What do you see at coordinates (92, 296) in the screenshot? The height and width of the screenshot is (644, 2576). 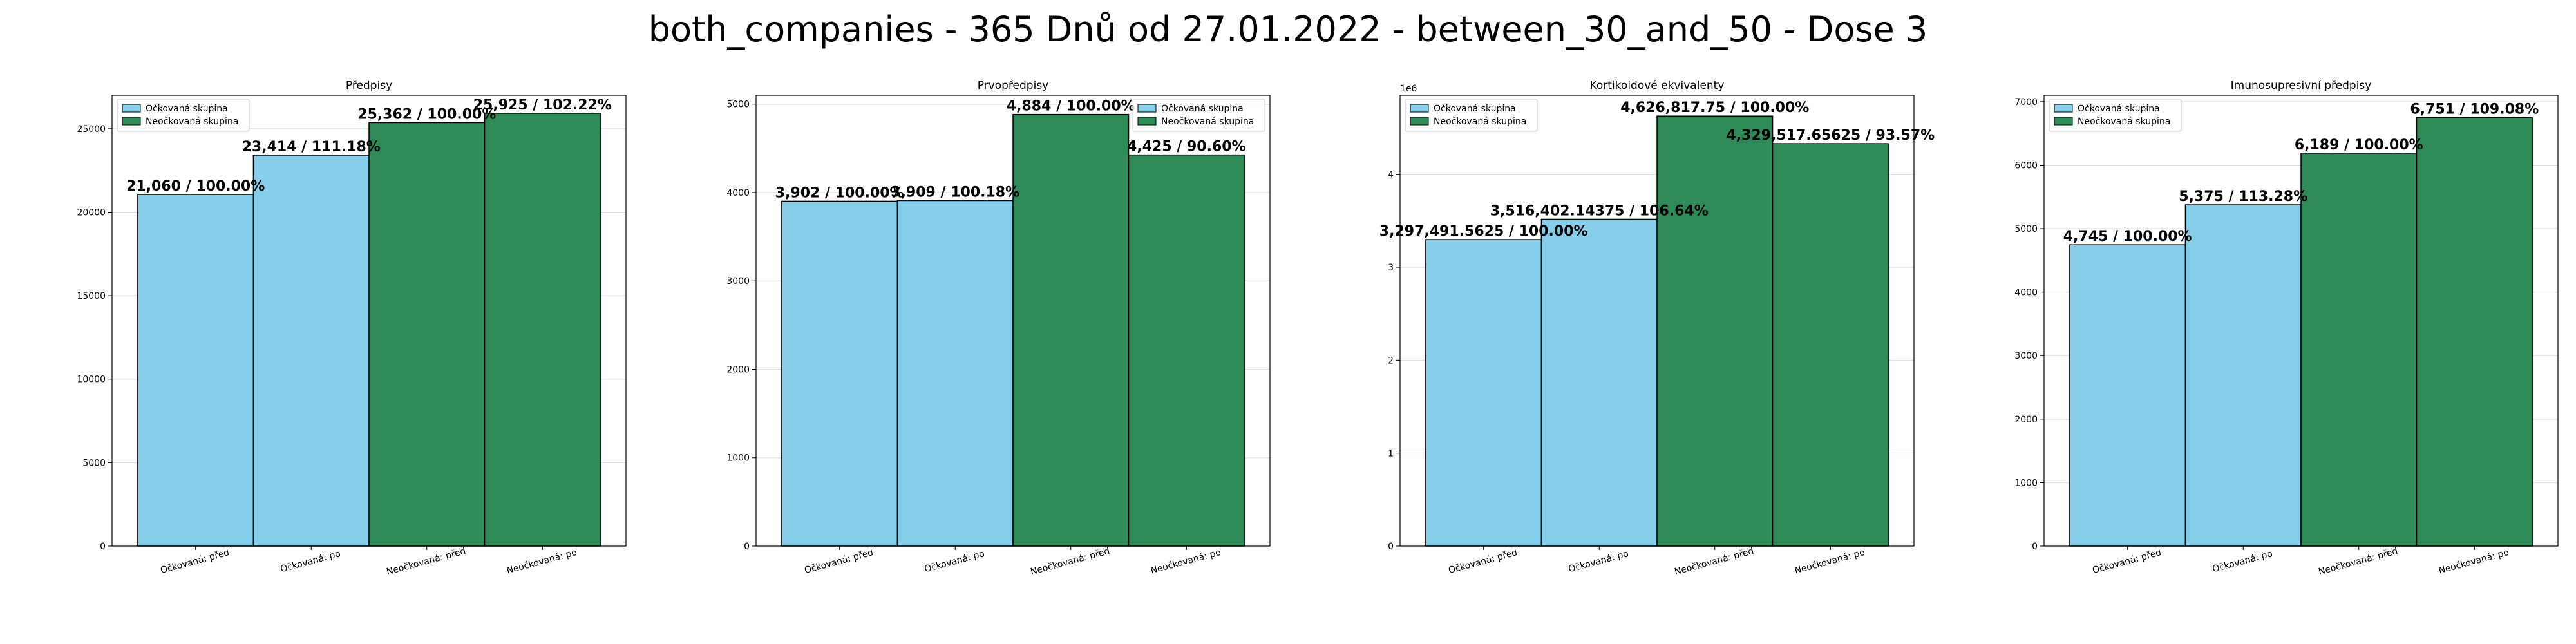 I see `chart-0-ytick-label-3: 15000` at bounding box center [92, 296].